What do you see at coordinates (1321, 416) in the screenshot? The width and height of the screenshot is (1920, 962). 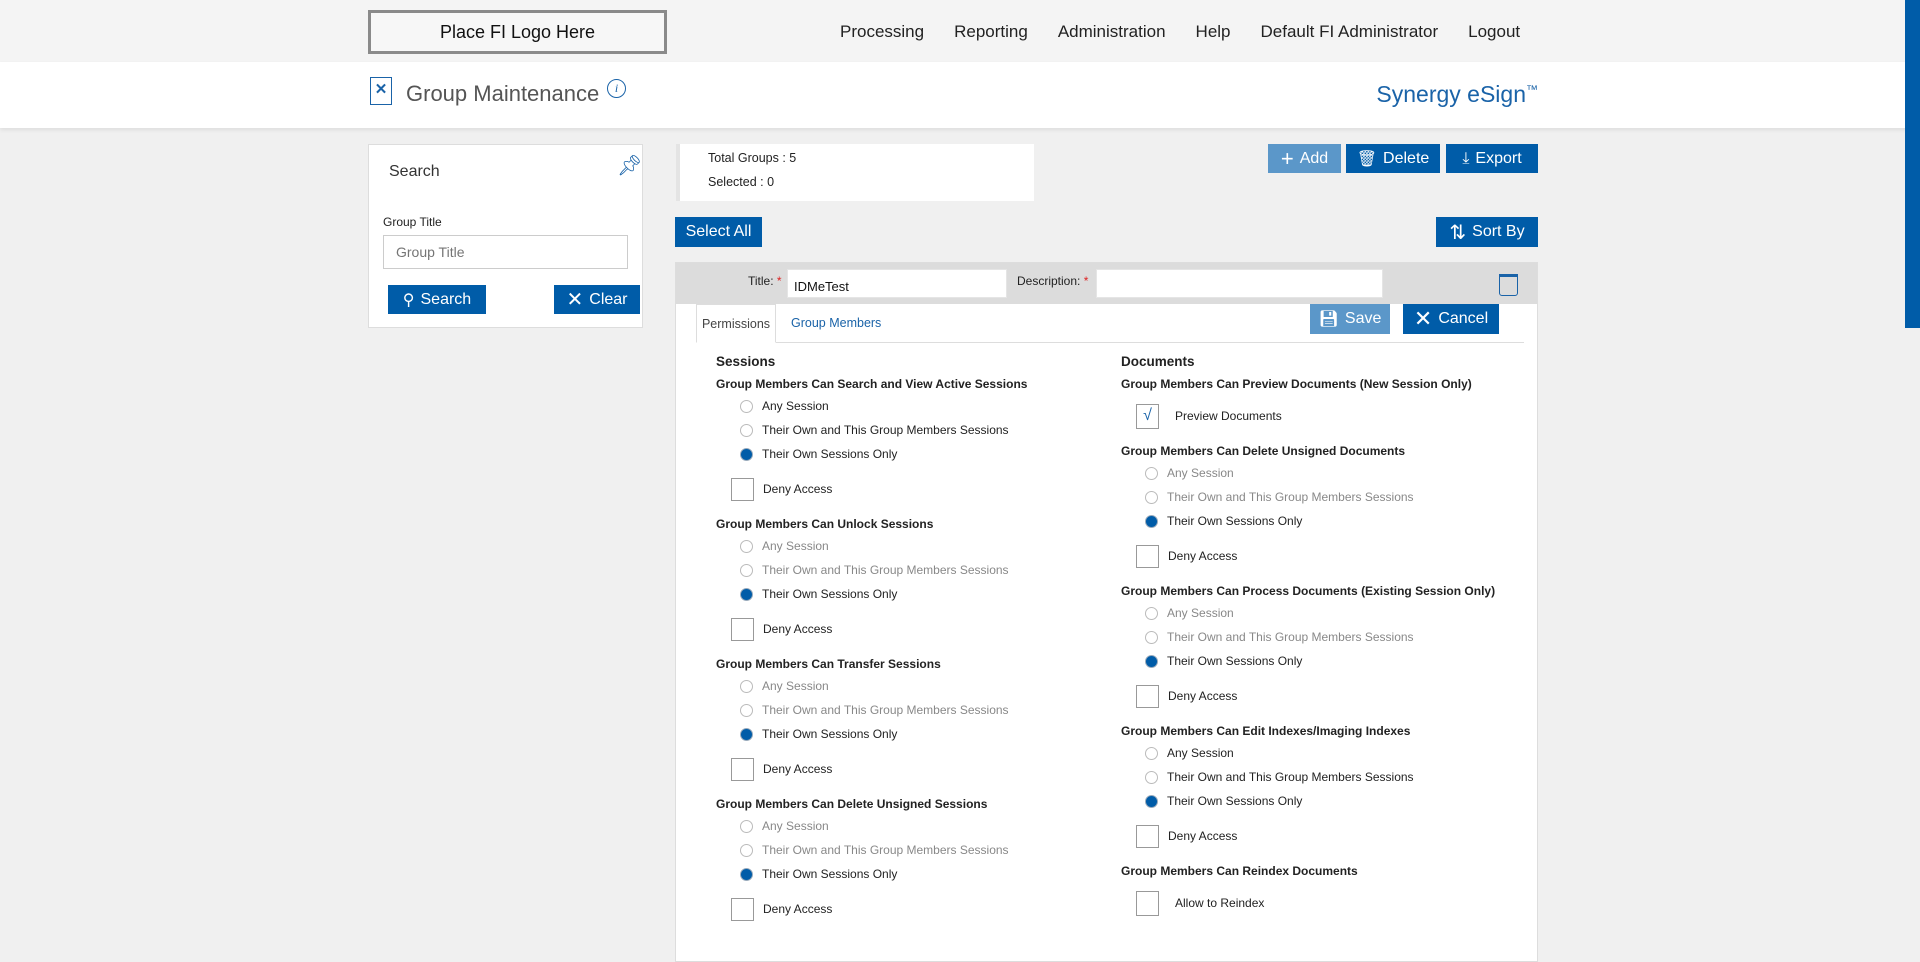 I see `preview-documents-checkbox: √ Preview Documents` at bounding box center [1321, 416].